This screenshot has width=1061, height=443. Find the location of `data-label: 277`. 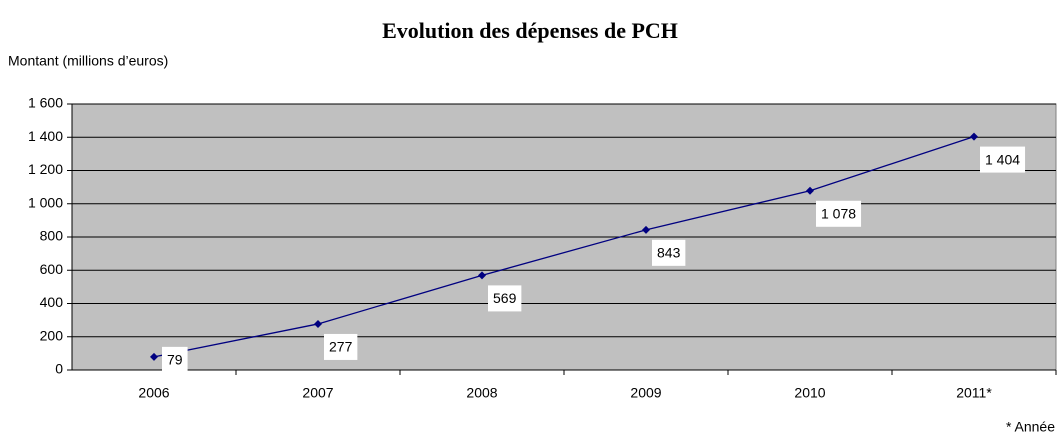

data-label: 277 is located at coordinates (341, 347).